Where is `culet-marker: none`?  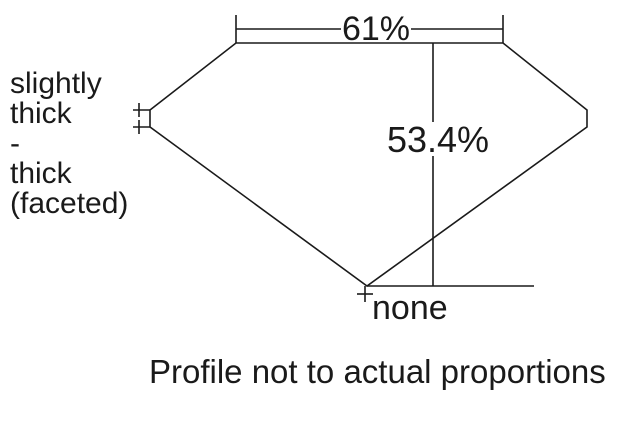 culet-marker: none is located at coordinates (445, 306).